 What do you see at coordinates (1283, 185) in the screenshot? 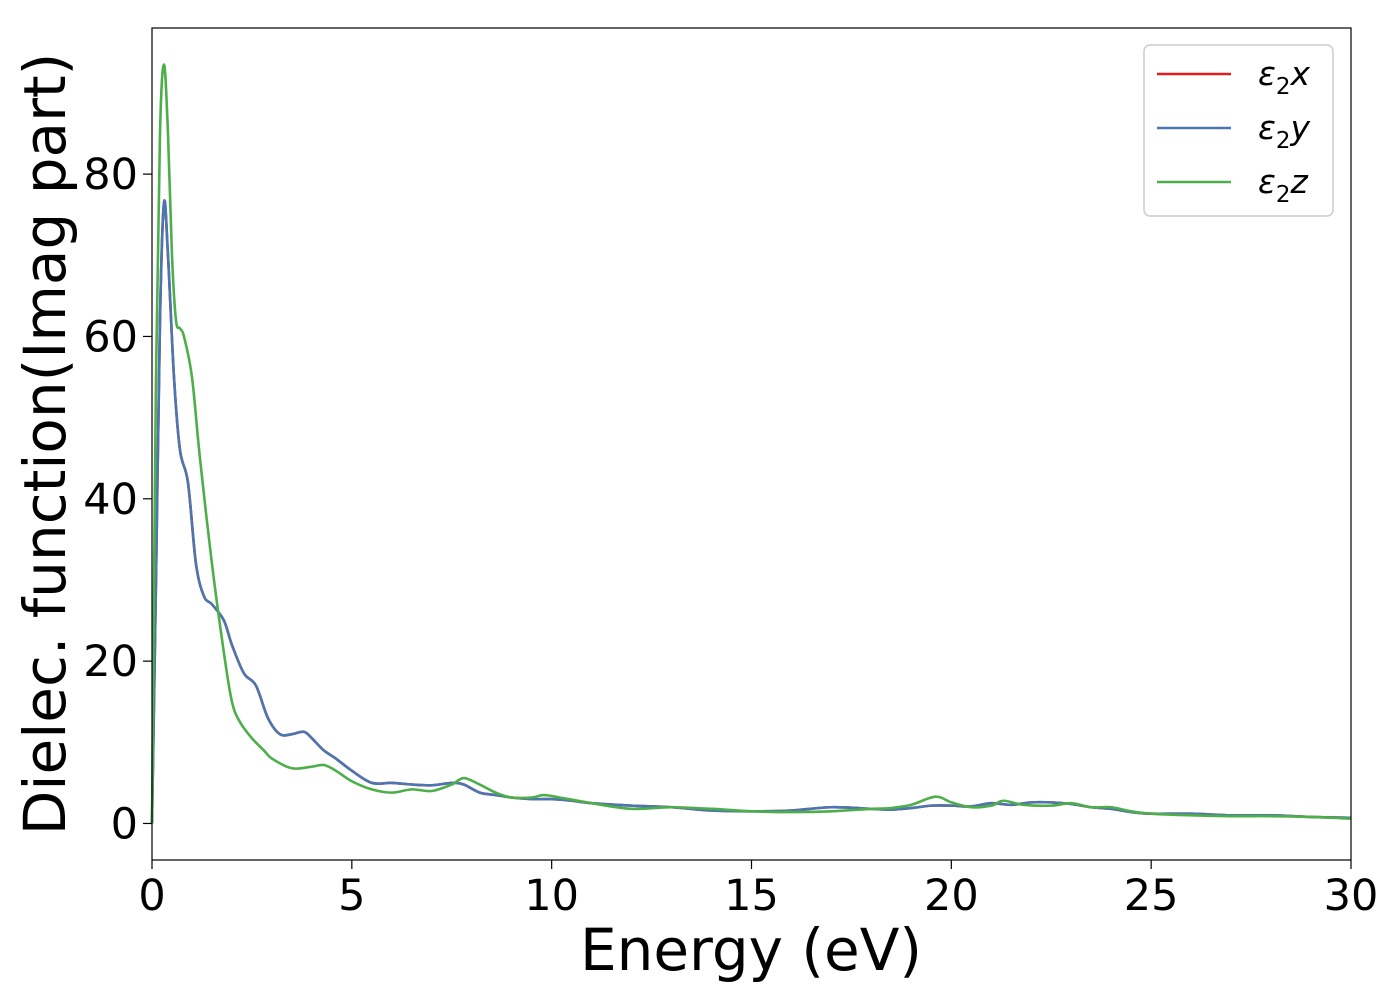
I see `legend-label-z: ε2z` at bounding box center [1283, 185].